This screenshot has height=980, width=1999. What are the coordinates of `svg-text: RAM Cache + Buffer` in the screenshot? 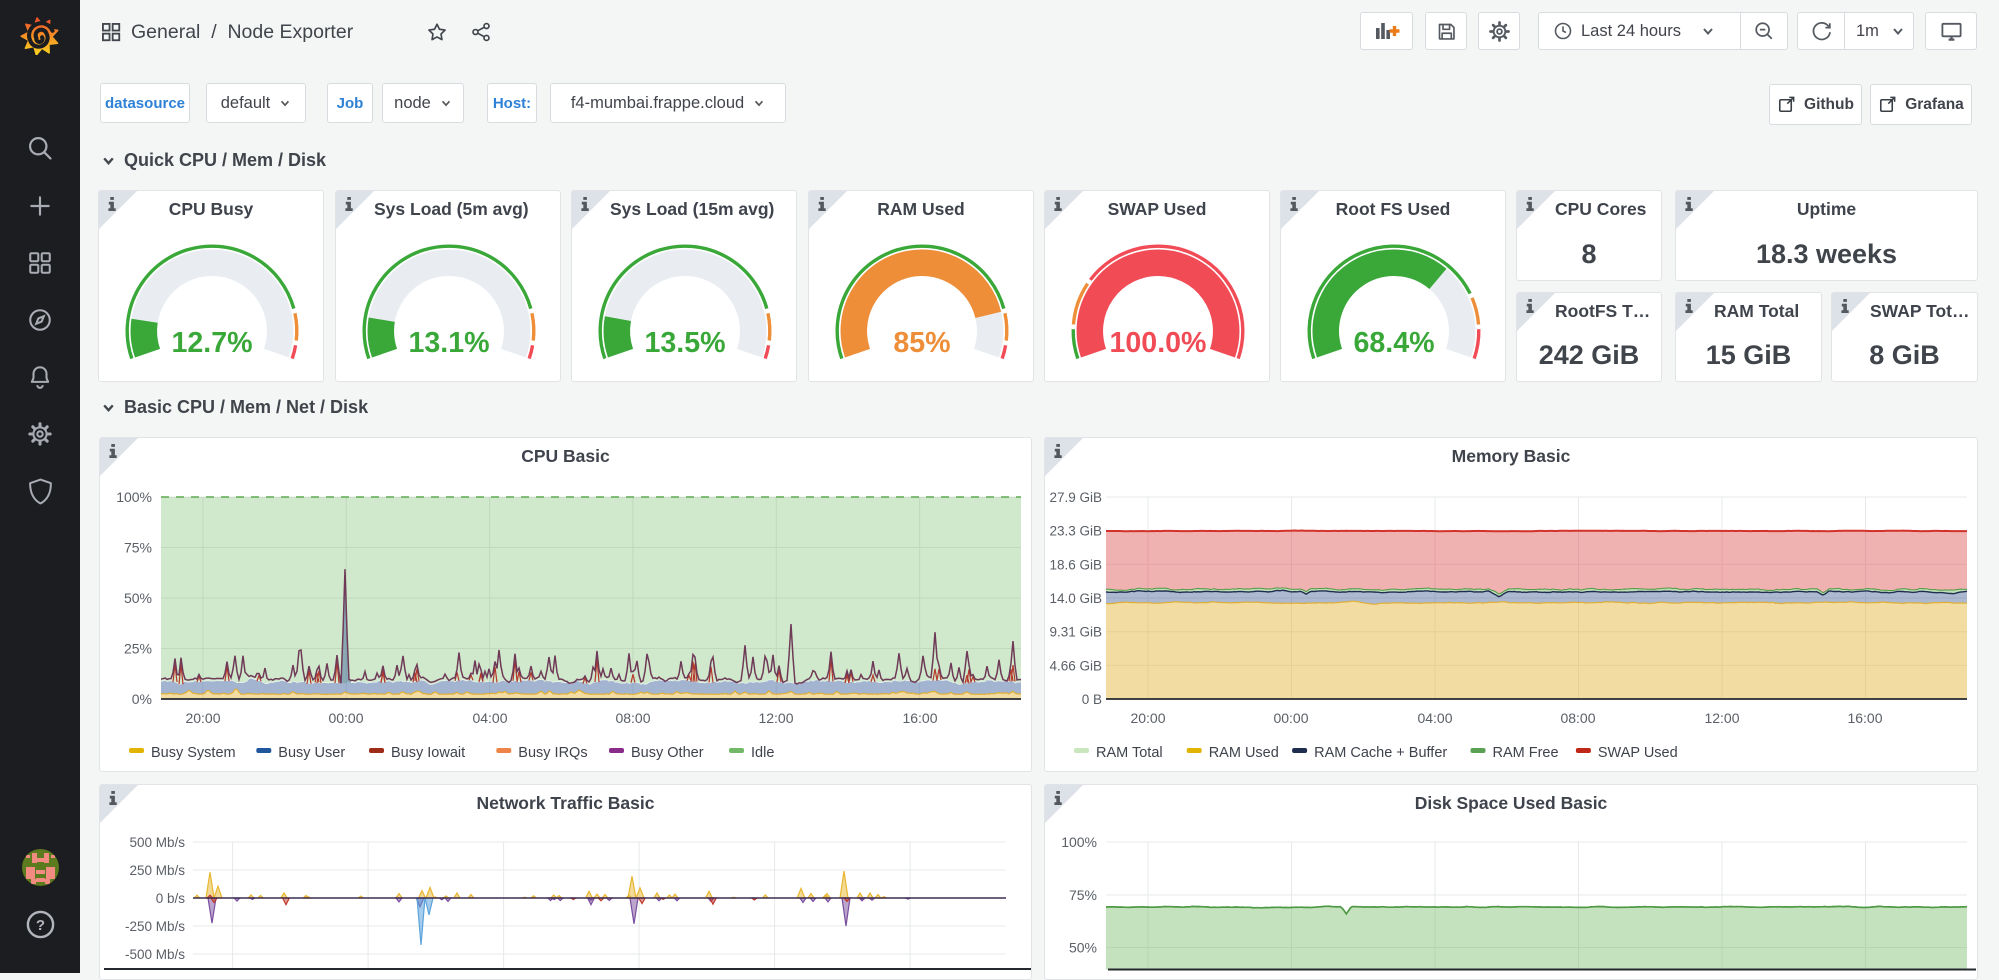 It's located at (1380, 753).